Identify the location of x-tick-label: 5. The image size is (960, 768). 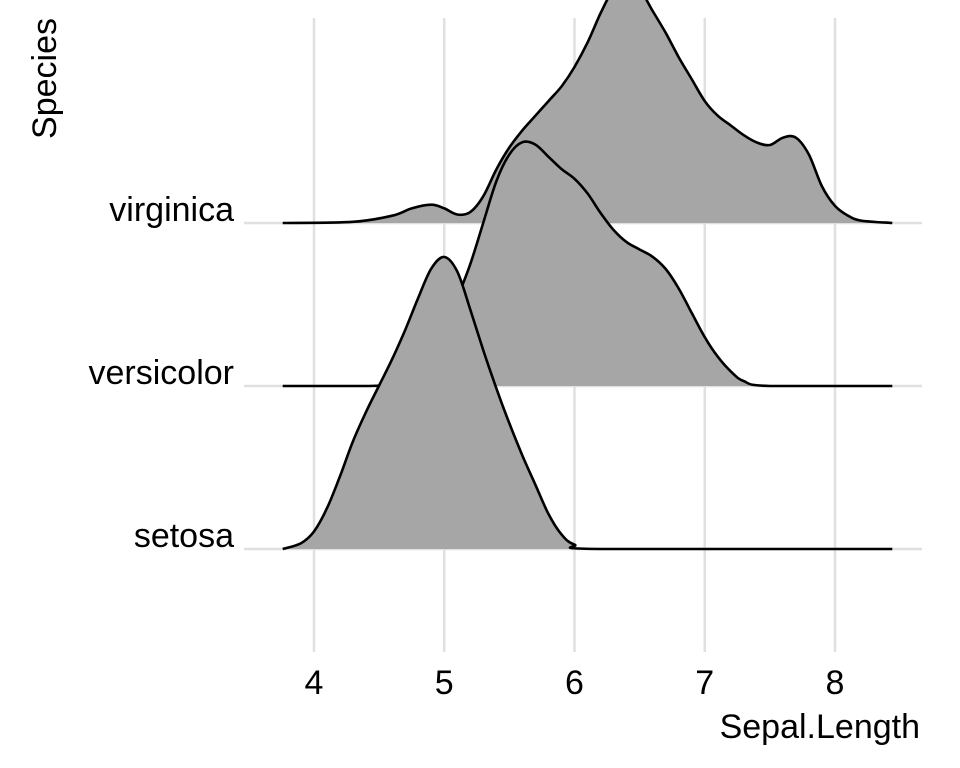
(444, 683).